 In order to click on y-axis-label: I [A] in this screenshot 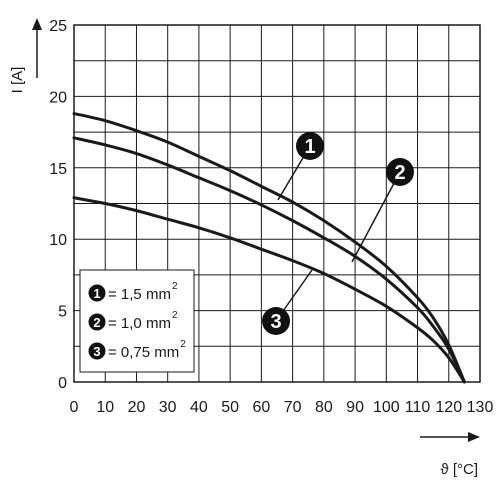, I will do `click(17, 80)`.